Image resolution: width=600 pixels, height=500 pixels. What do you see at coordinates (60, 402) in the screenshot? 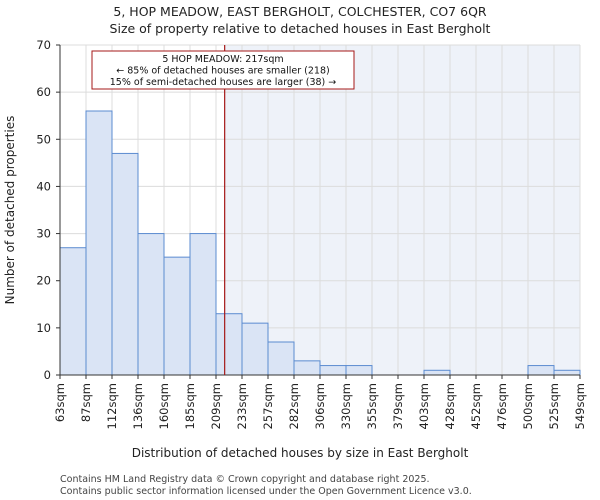
I see `x-tick-label: 63sqm` at bounding box center [60, 402].